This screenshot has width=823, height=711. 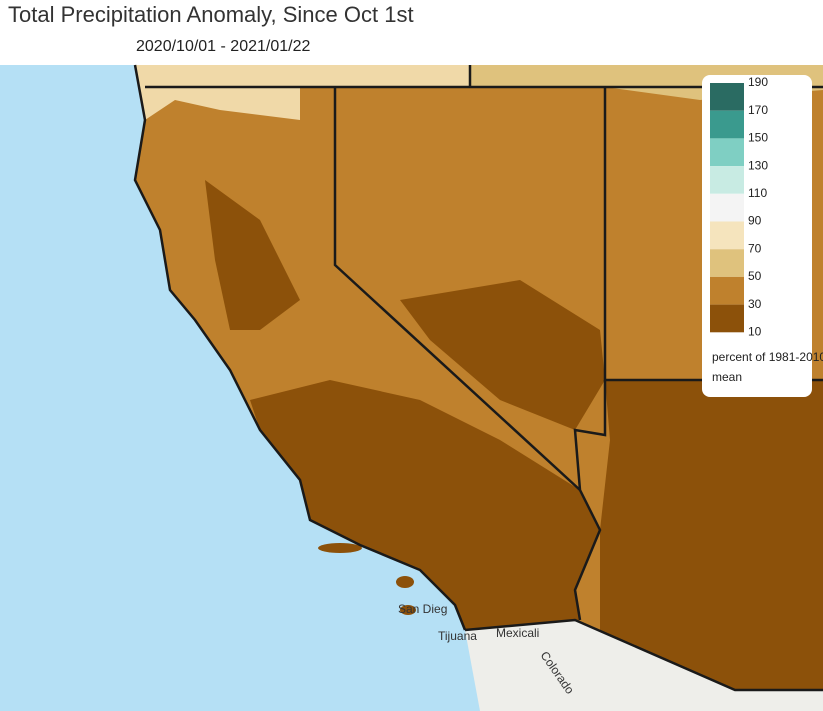 What do you see at coordinates (758, 110) in the screenshot?
I see `legend-label: 170` at bounding box center [758, 110].